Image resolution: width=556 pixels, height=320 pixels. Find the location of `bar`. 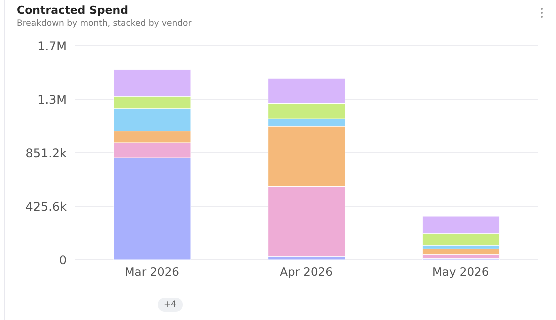

bar is located at coordinates (461, 251).